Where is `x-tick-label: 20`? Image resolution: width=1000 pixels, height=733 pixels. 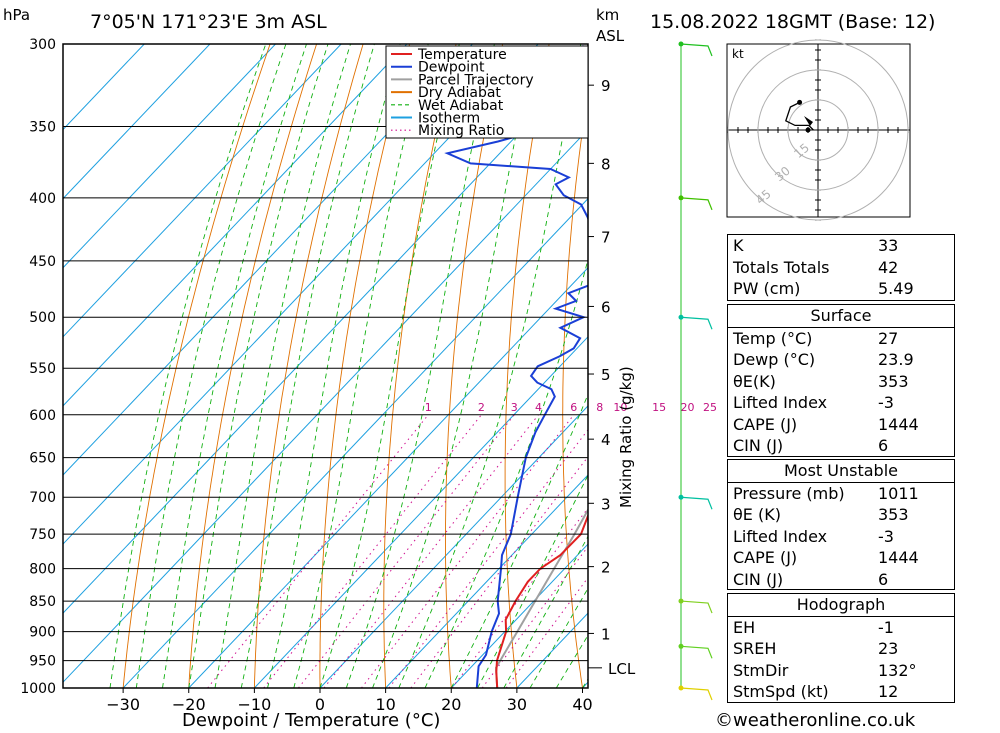
x-tick-label: 20 is located at coordinates (451, 704).